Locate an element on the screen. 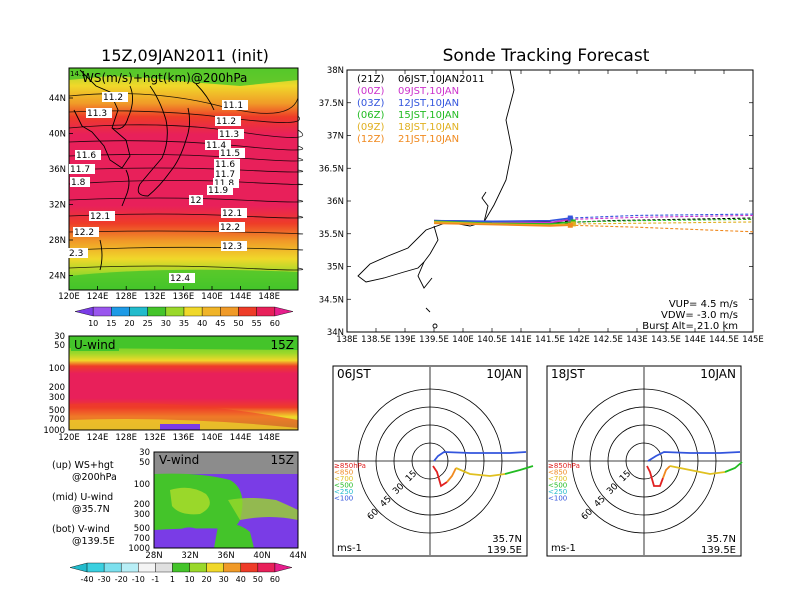 This screenshot has width=792, height=612. v-colorbar-label: -10 is located at coordinates (138, 579).